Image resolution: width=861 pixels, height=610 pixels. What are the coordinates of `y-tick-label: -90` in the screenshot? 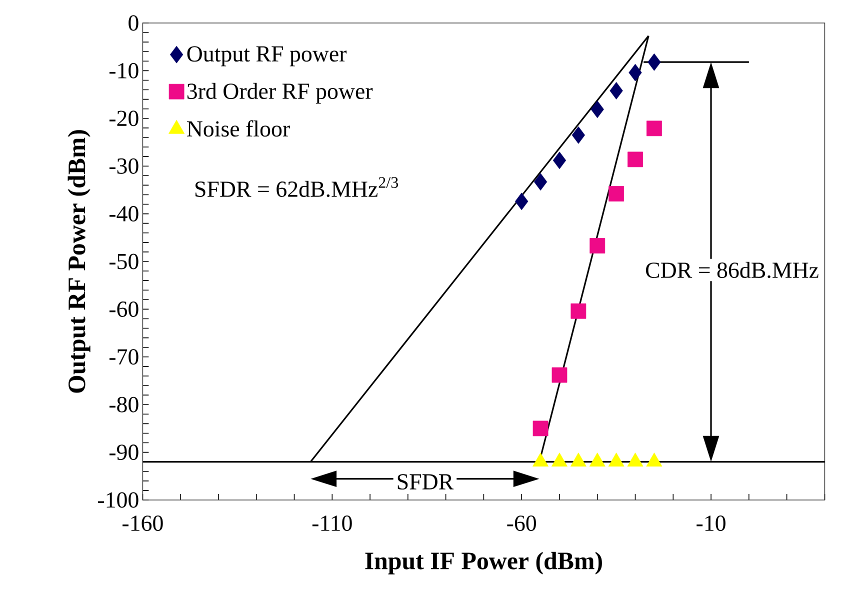 It's located at (123, 452).